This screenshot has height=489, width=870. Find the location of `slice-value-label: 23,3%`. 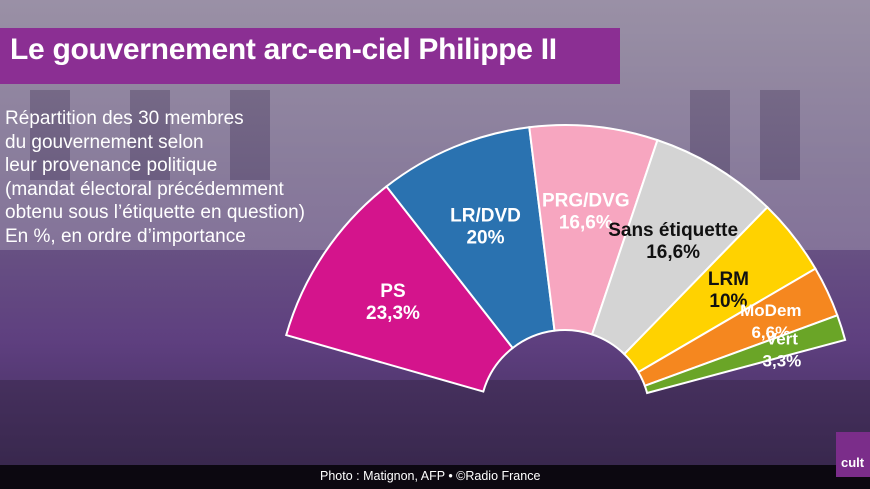

slice-value-label: 23,3% is located at coordinates (393, 313).